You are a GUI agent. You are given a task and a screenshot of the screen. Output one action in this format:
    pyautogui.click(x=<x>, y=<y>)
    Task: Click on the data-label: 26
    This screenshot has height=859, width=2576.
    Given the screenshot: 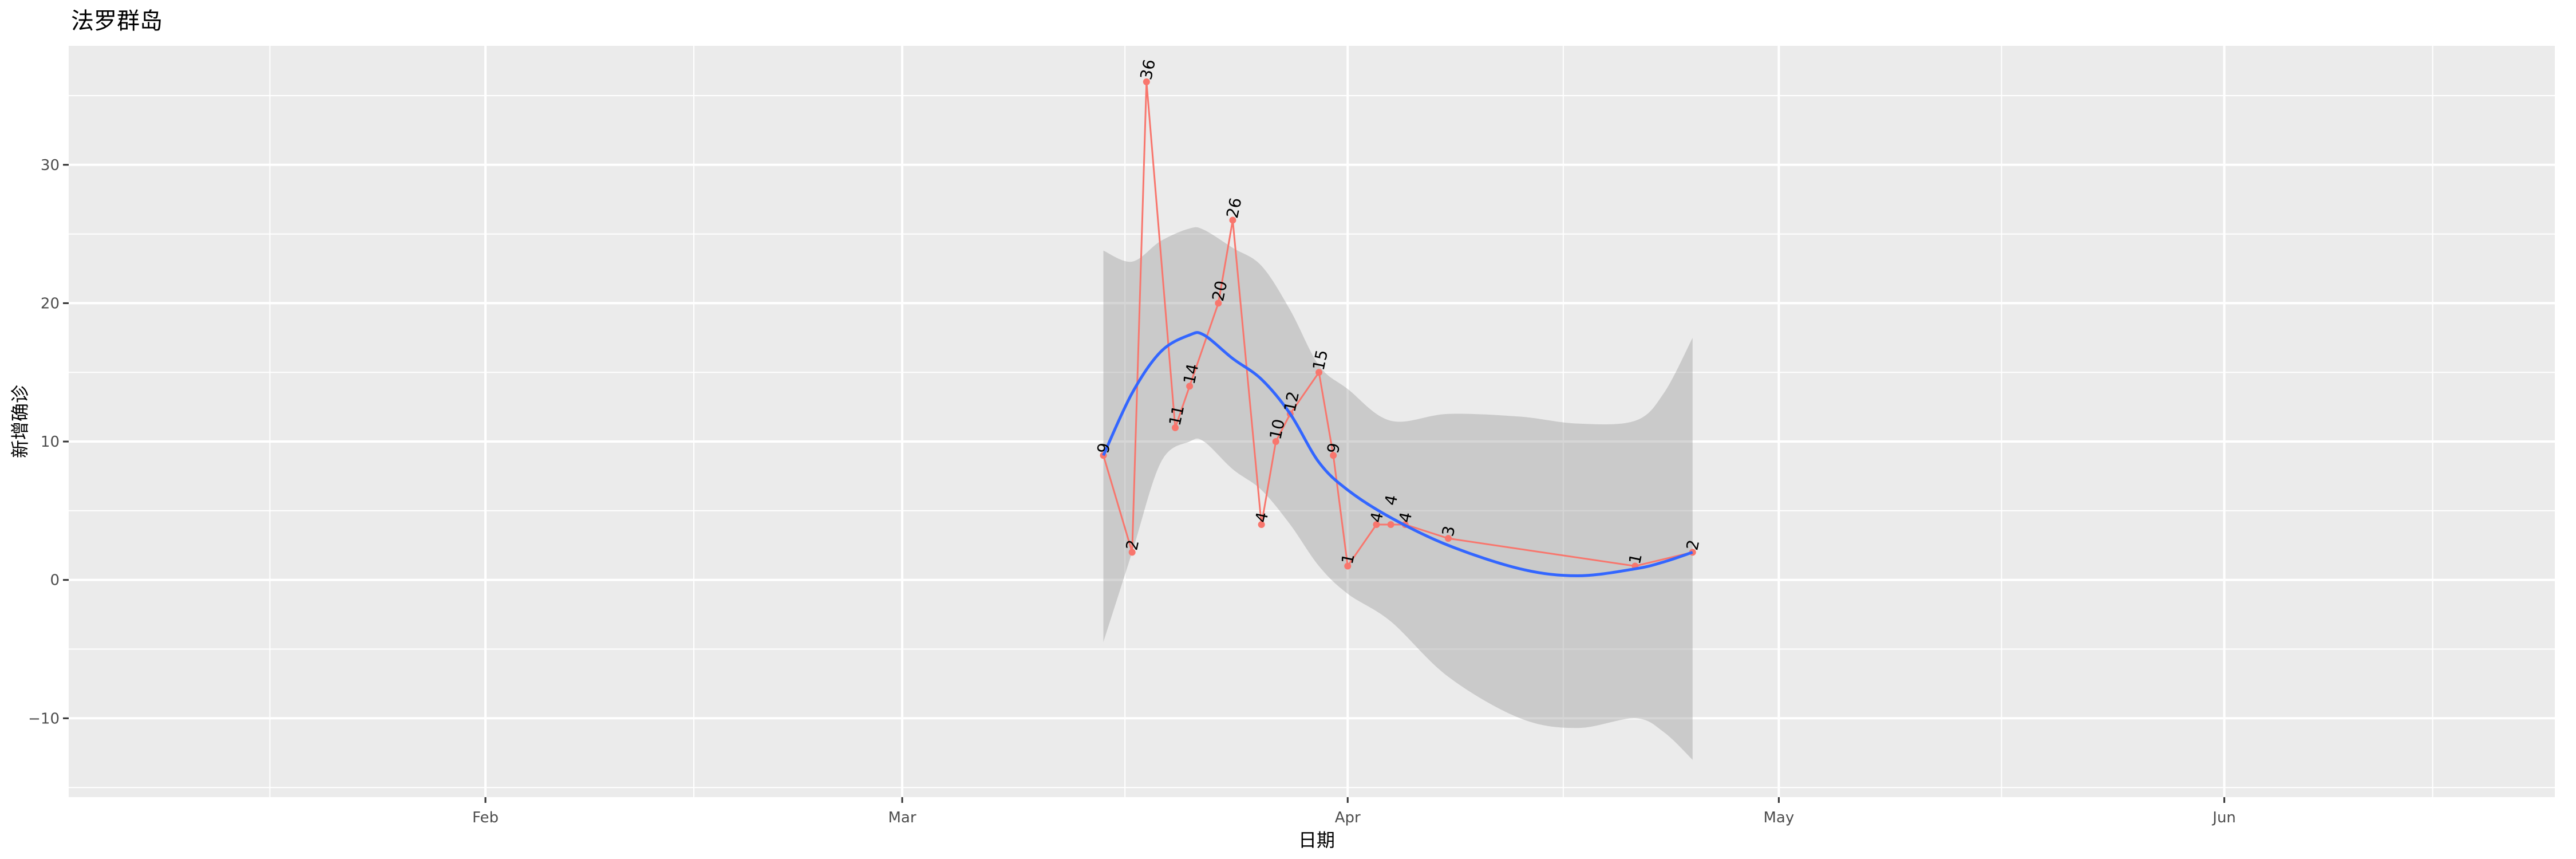 What is the action you would take?
    pyautogui.click(x=1234, y=208)
    